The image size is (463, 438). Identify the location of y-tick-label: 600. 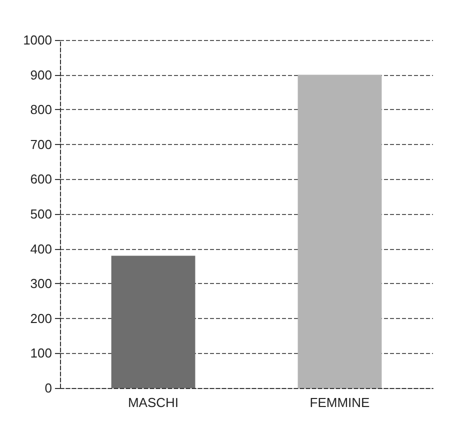
(41, 179).